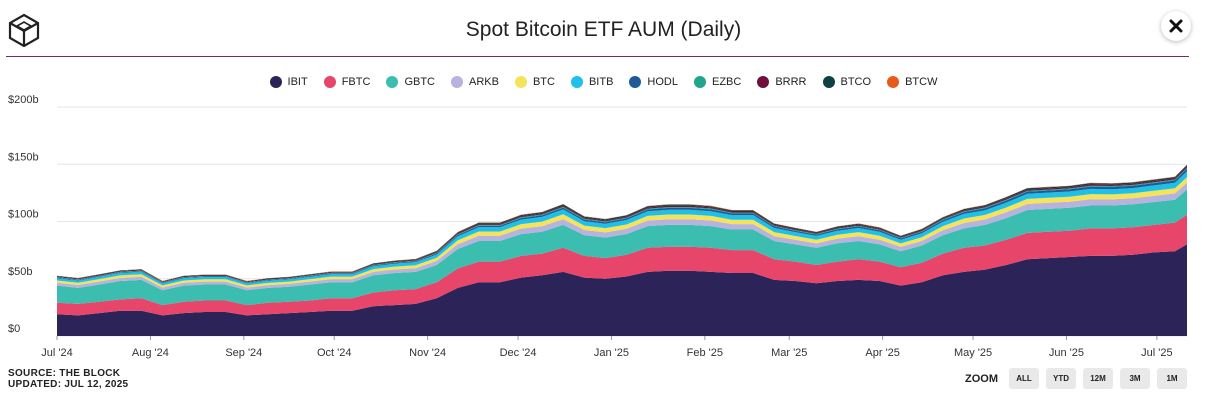 Image resolution: width=1207 pixels, height=405 pixels. I want to click on legend-label: FBTC, so click(356, 82).